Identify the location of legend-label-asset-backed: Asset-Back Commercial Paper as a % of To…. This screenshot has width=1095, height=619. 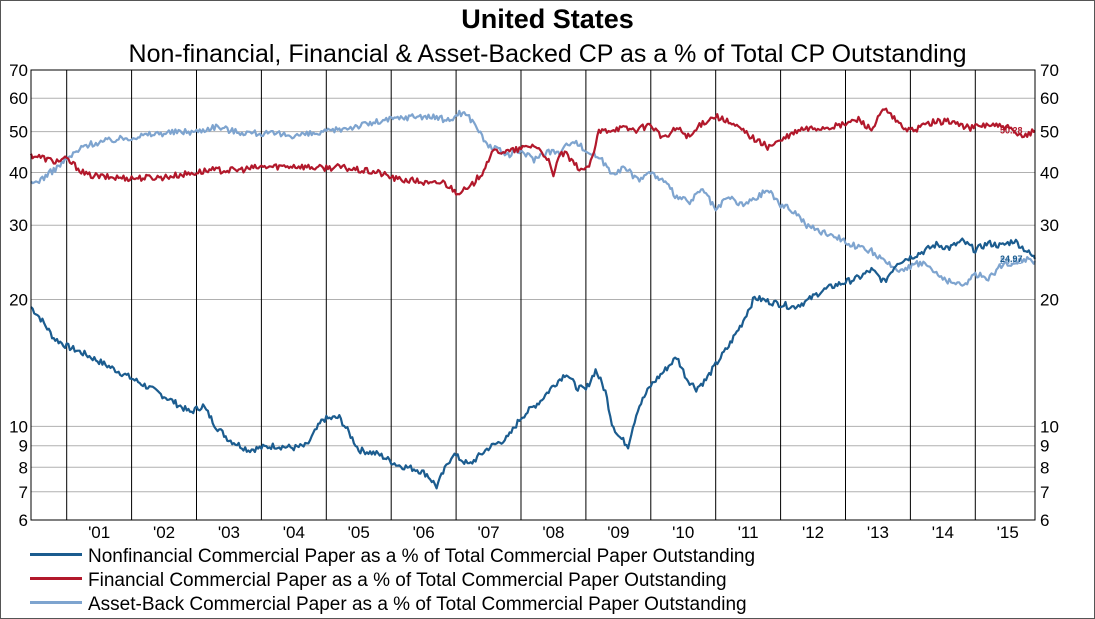
(417, 604).